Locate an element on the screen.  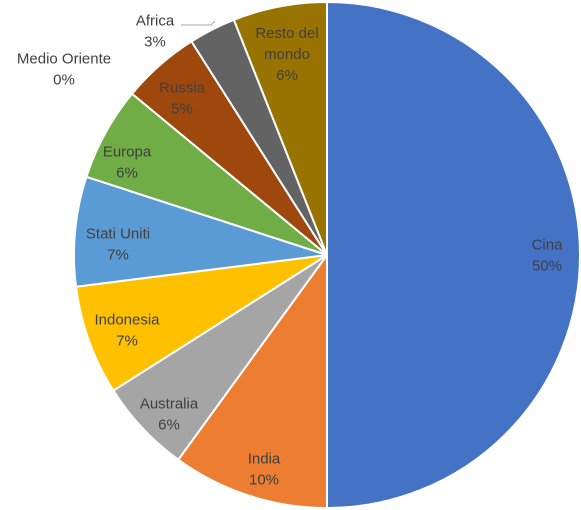
data-label-europa: Europa 6% is located at coordinates (127, 163).